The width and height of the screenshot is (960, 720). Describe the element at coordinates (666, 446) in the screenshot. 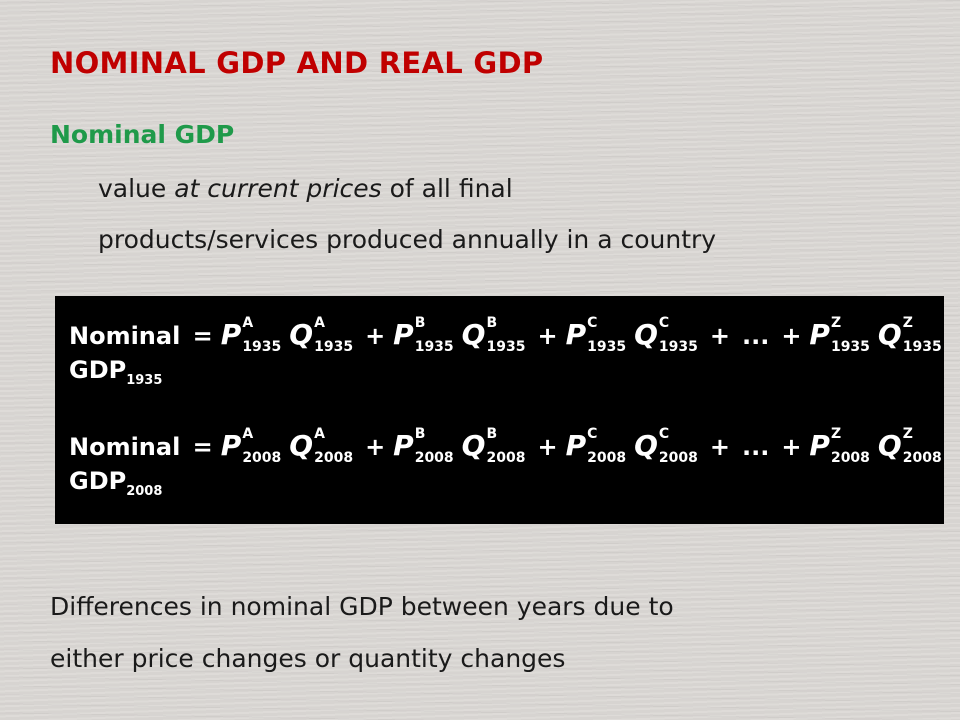

I see `quantity-term: Q C 2008` at that location.